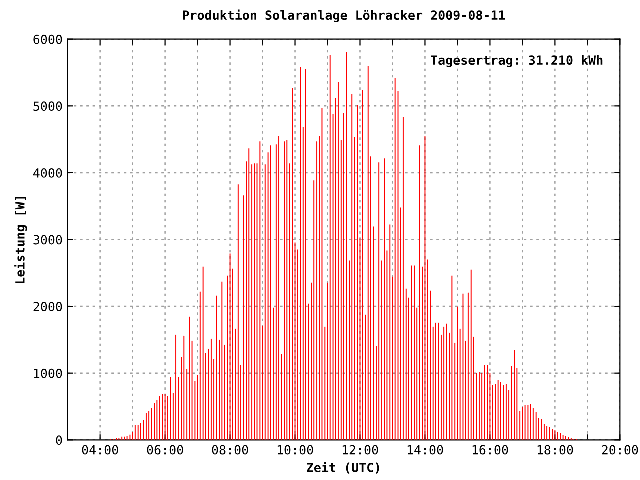 This screenshot has height=480, width=640. I want to click on x-tick-label: 12:00, so click(360, 450).